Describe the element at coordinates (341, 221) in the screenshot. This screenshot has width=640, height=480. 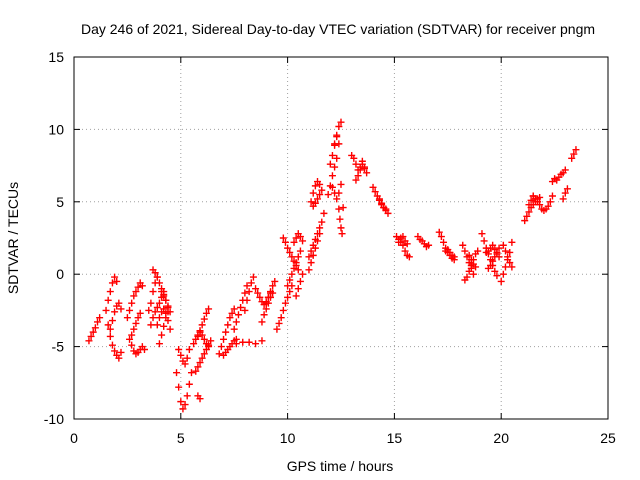
I see `series-p41` at that location.